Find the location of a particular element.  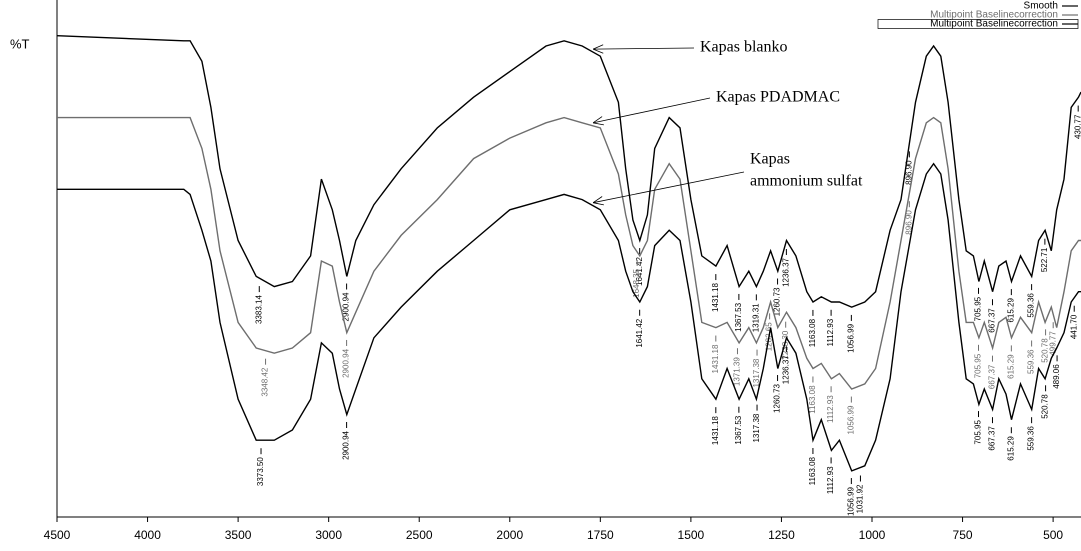

x-tick-label: 2500 is located at coordinates (419, 535).